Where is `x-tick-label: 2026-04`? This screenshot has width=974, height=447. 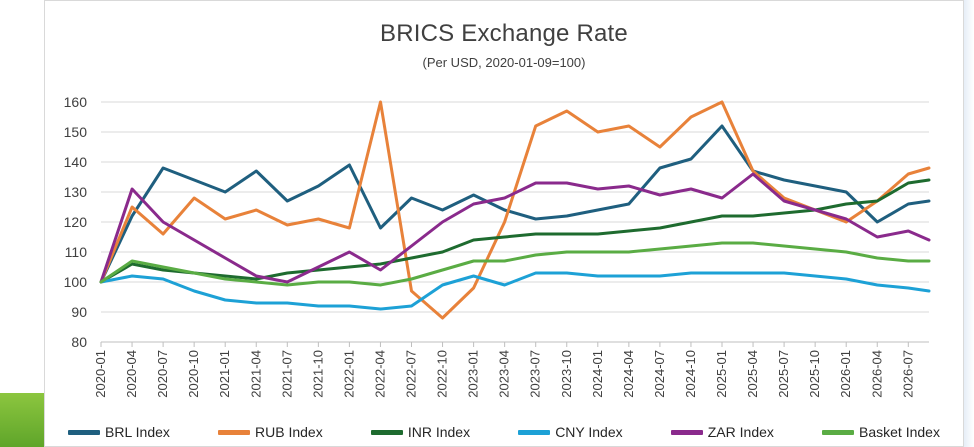 x-tick-label: 2026-04 is located at coordinates (876, 374).